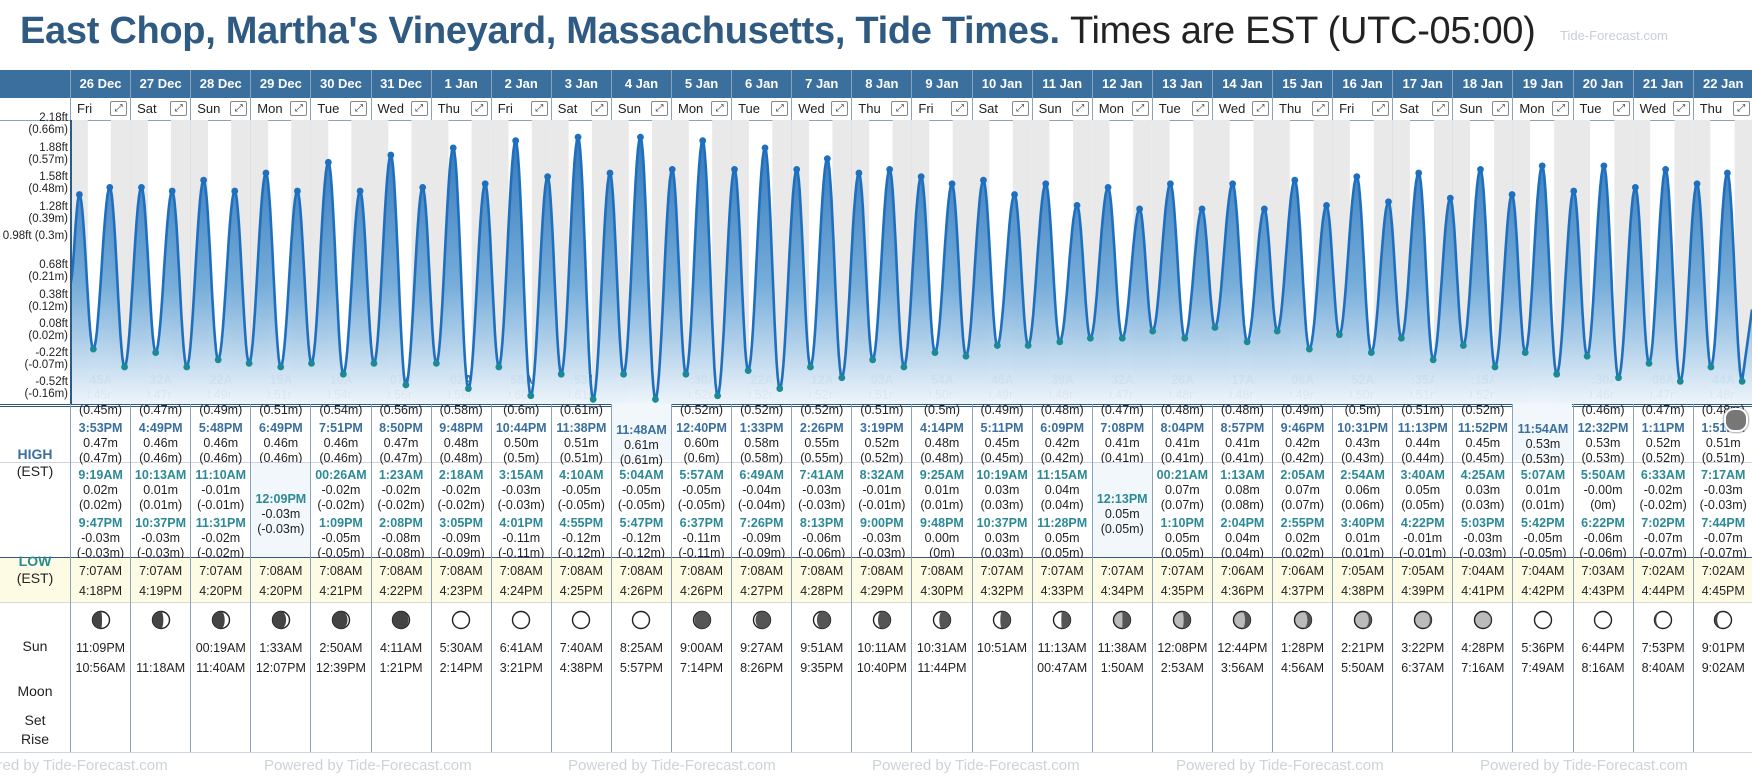  I want to click on high-tide-time: 9:46PM, so click(1302, 428).